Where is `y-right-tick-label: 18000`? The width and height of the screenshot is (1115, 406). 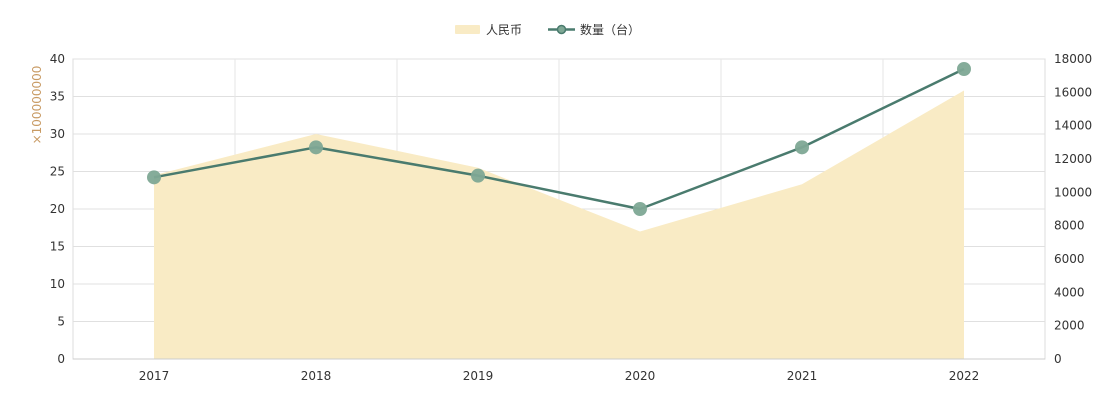 y-right-tick-label: 18000 is located at coordinates (1073, 59).